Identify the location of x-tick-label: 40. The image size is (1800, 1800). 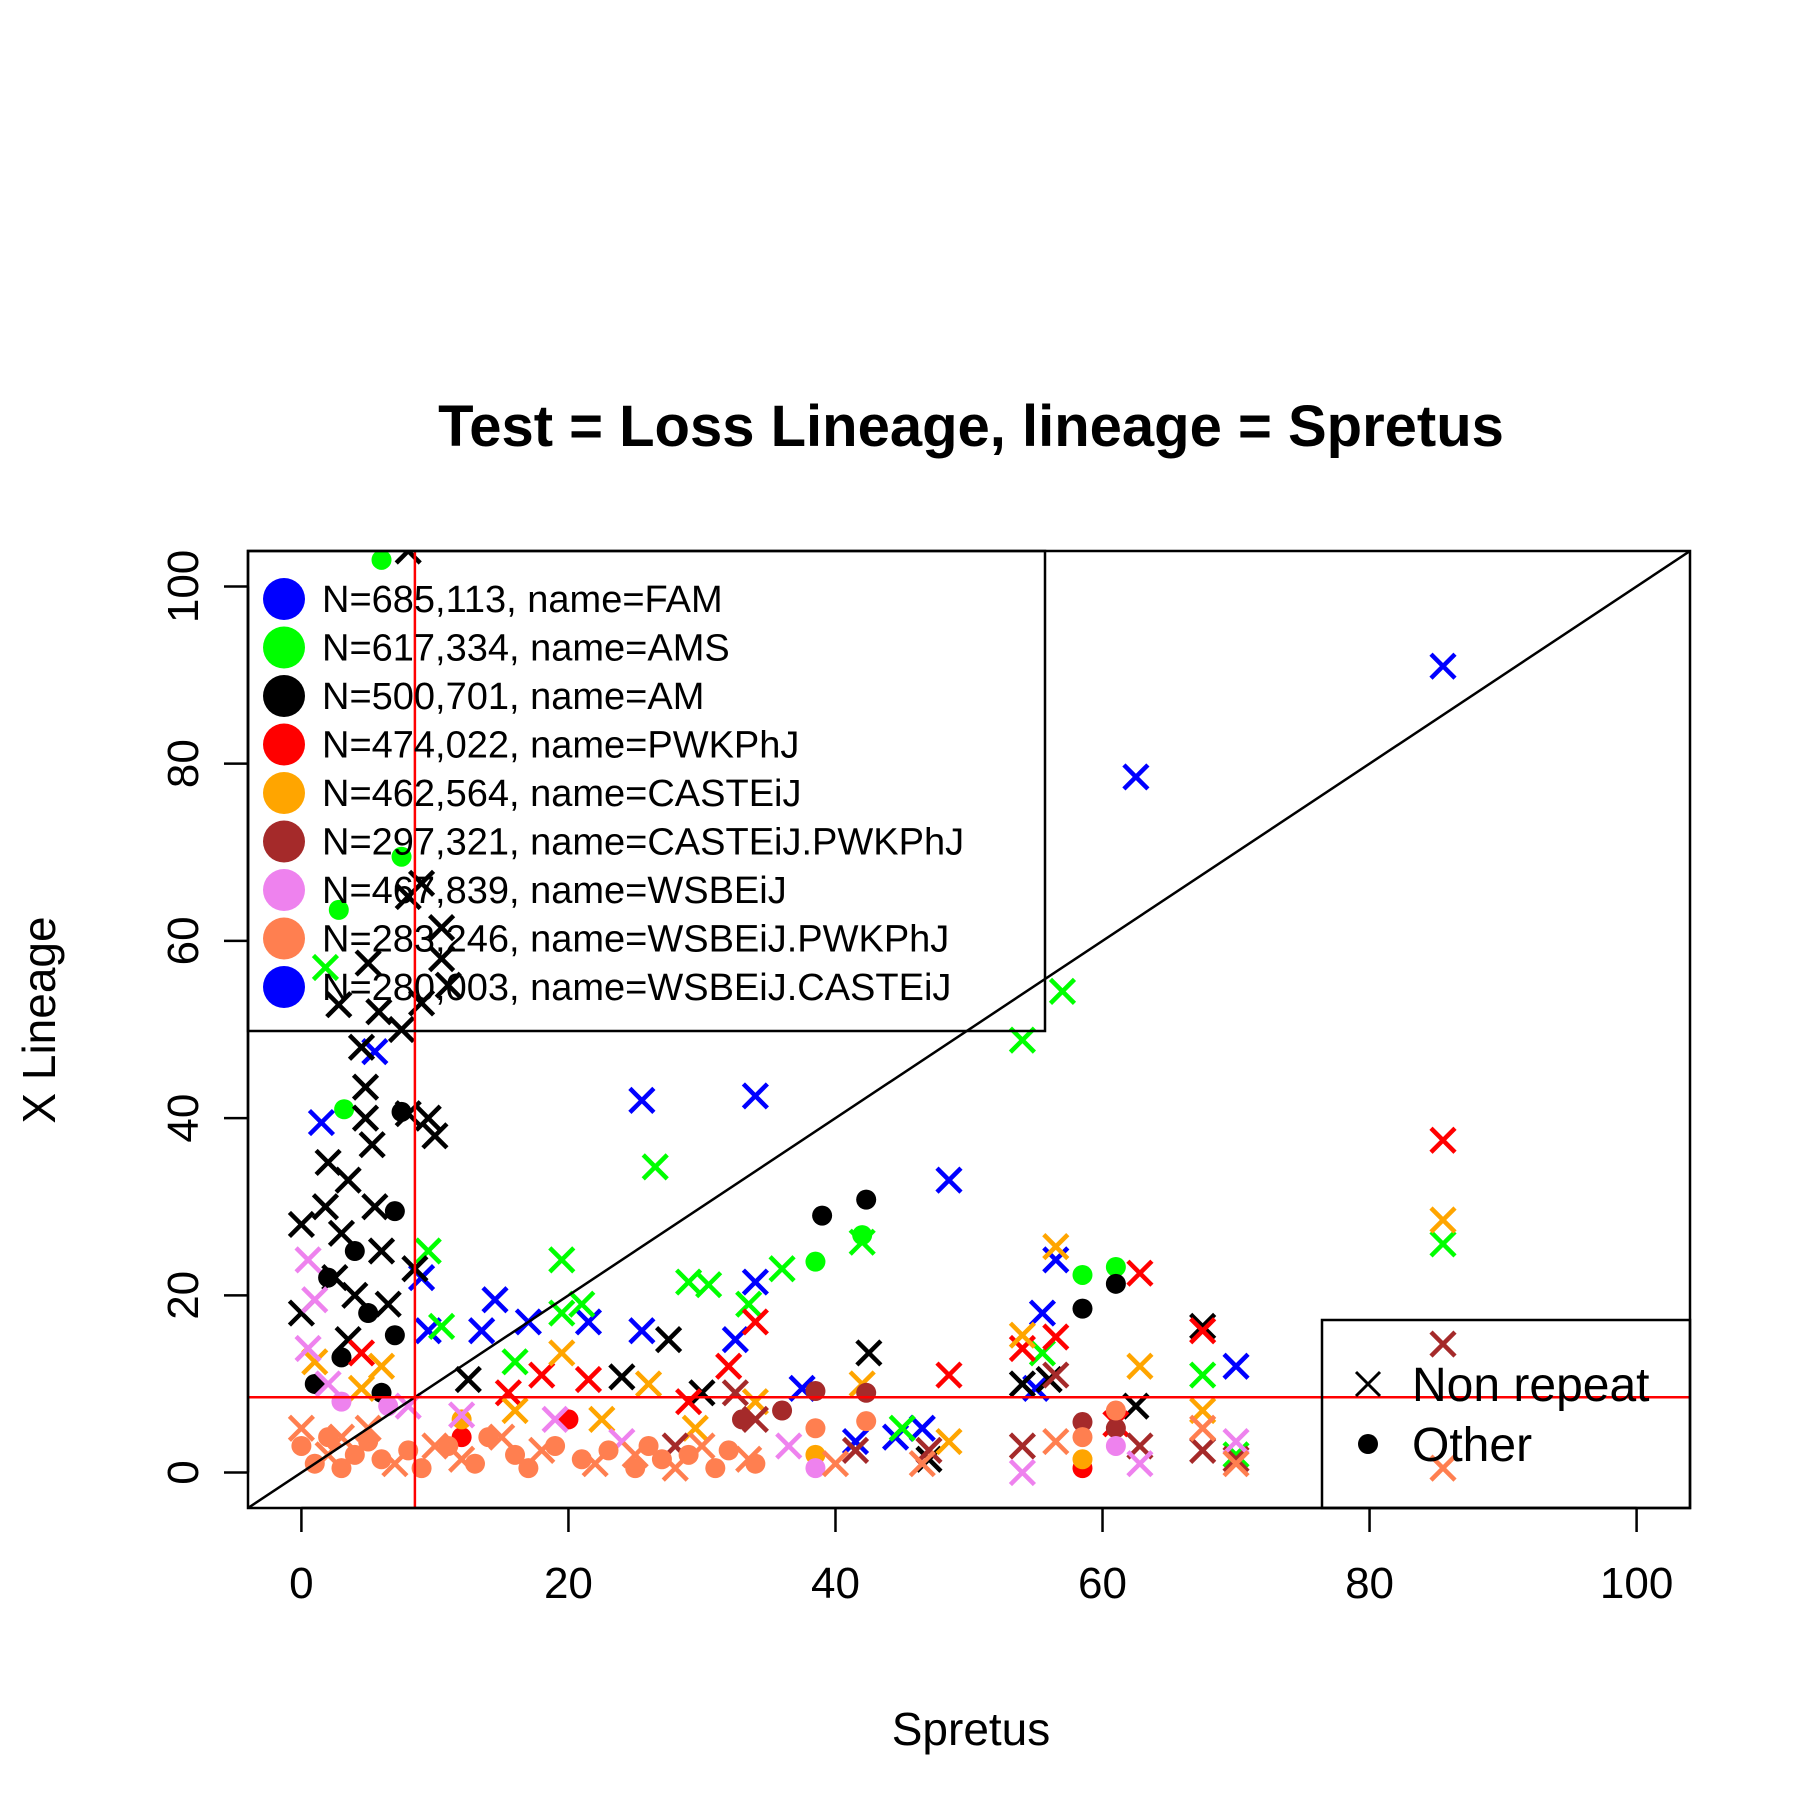
(835, 1583).